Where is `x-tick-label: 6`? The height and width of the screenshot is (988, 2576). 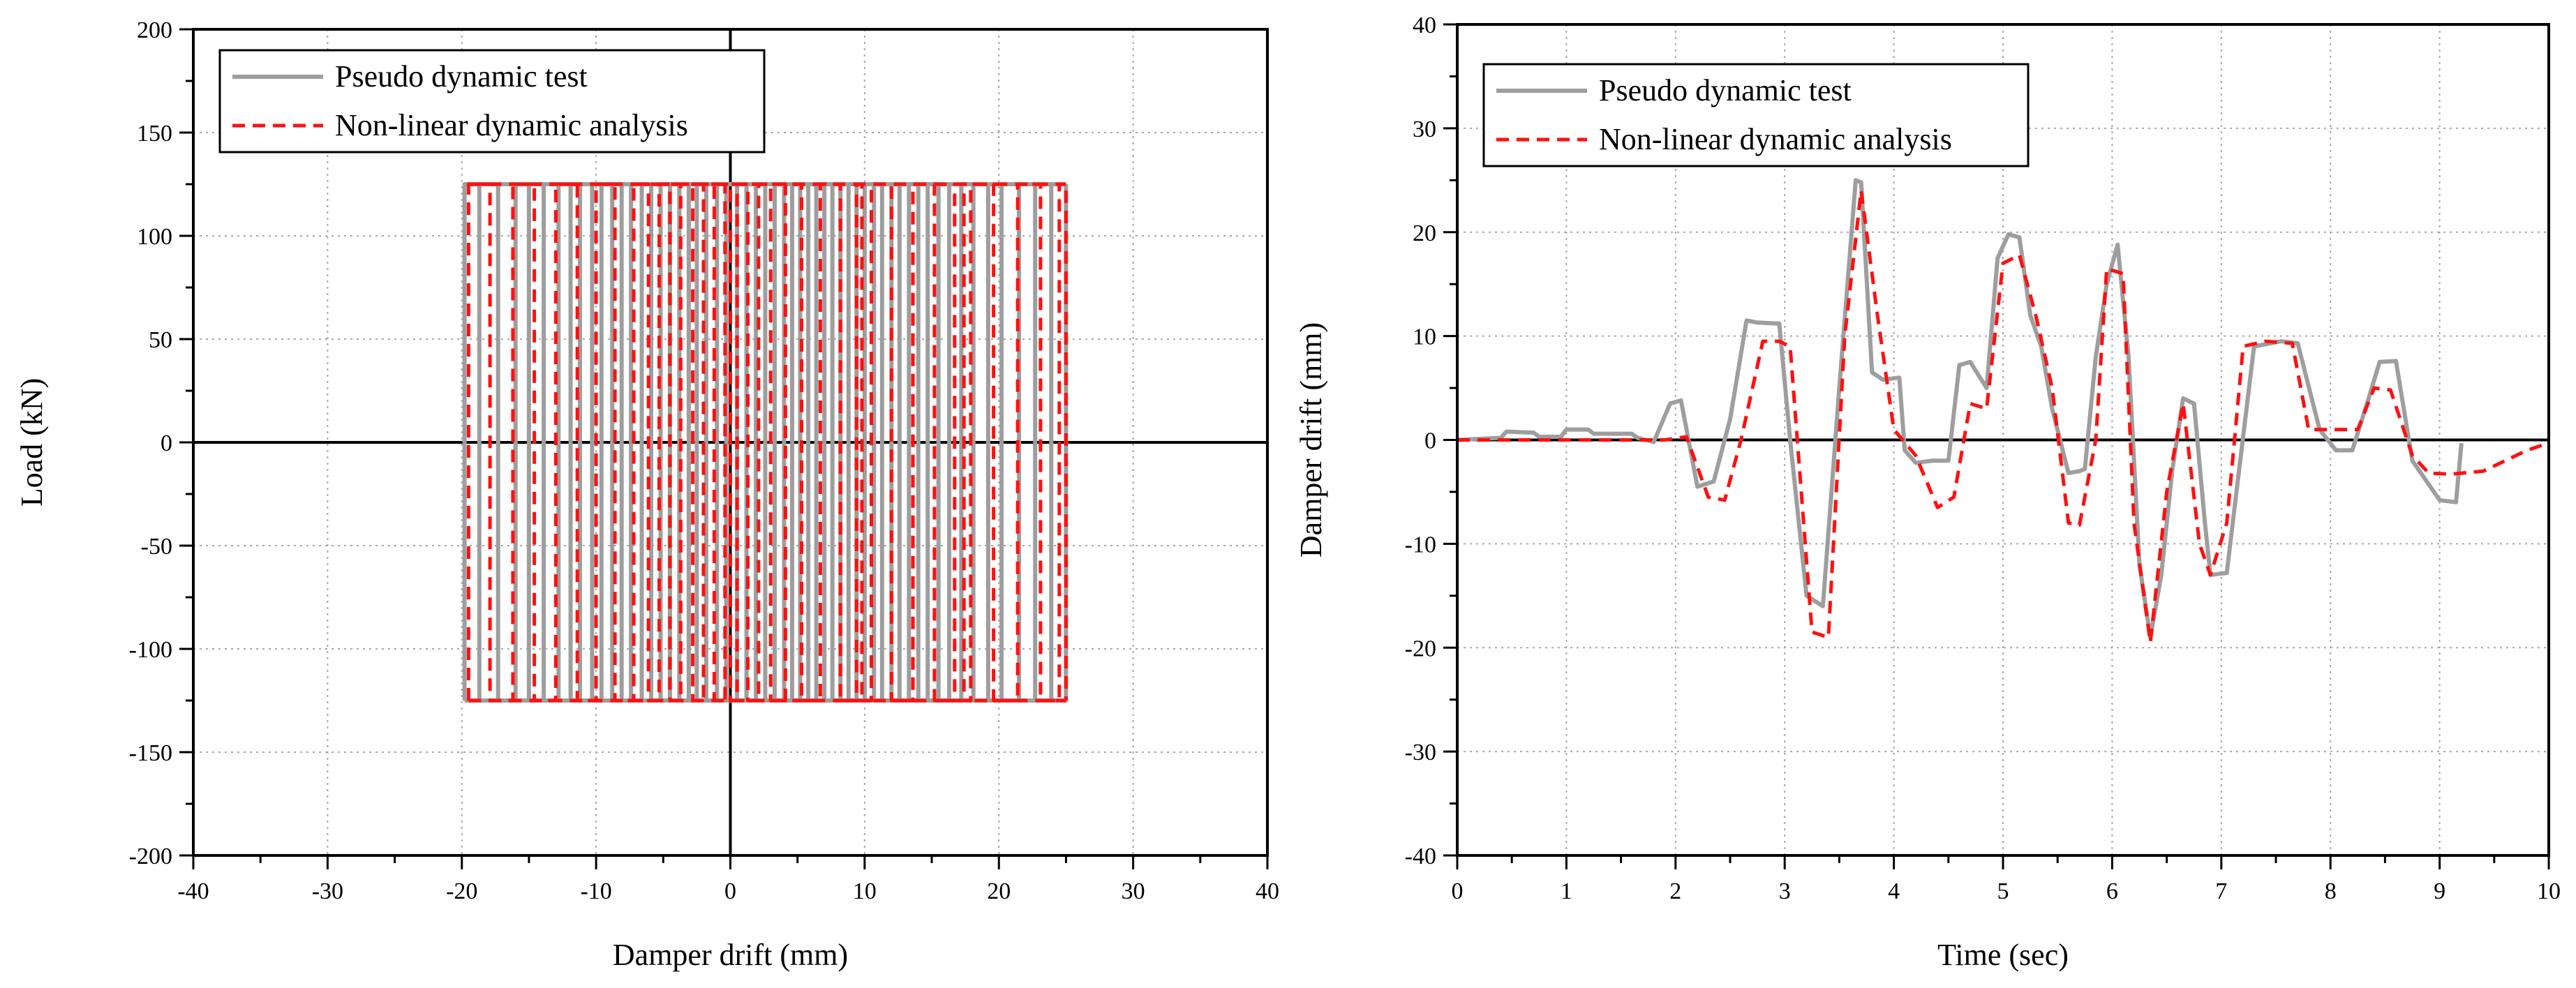 x-tick-label: 6 is located at coordinates (2112, 891).